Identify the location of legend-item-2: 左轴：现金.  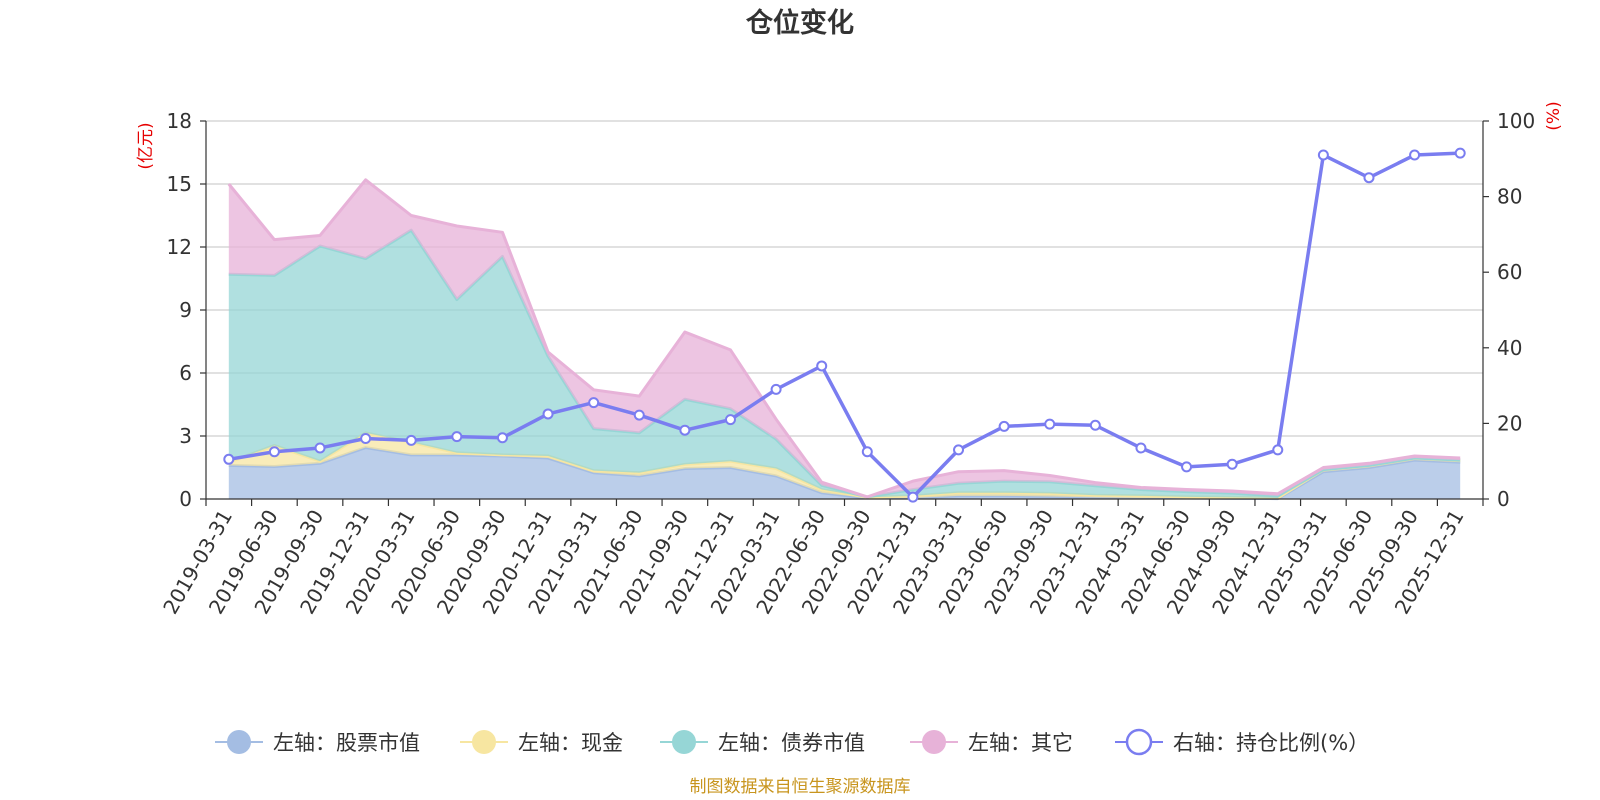
(541, 742).